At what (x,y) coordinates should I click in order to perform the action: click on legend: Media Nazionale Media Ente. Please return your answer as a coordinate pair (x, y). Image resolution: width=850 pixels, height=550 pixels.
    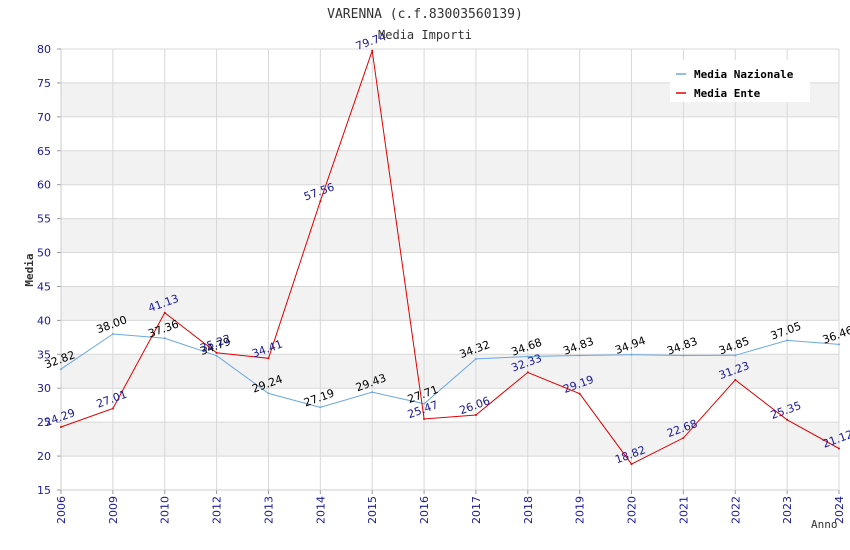
    Looking at the image, I should click on (740, 81).